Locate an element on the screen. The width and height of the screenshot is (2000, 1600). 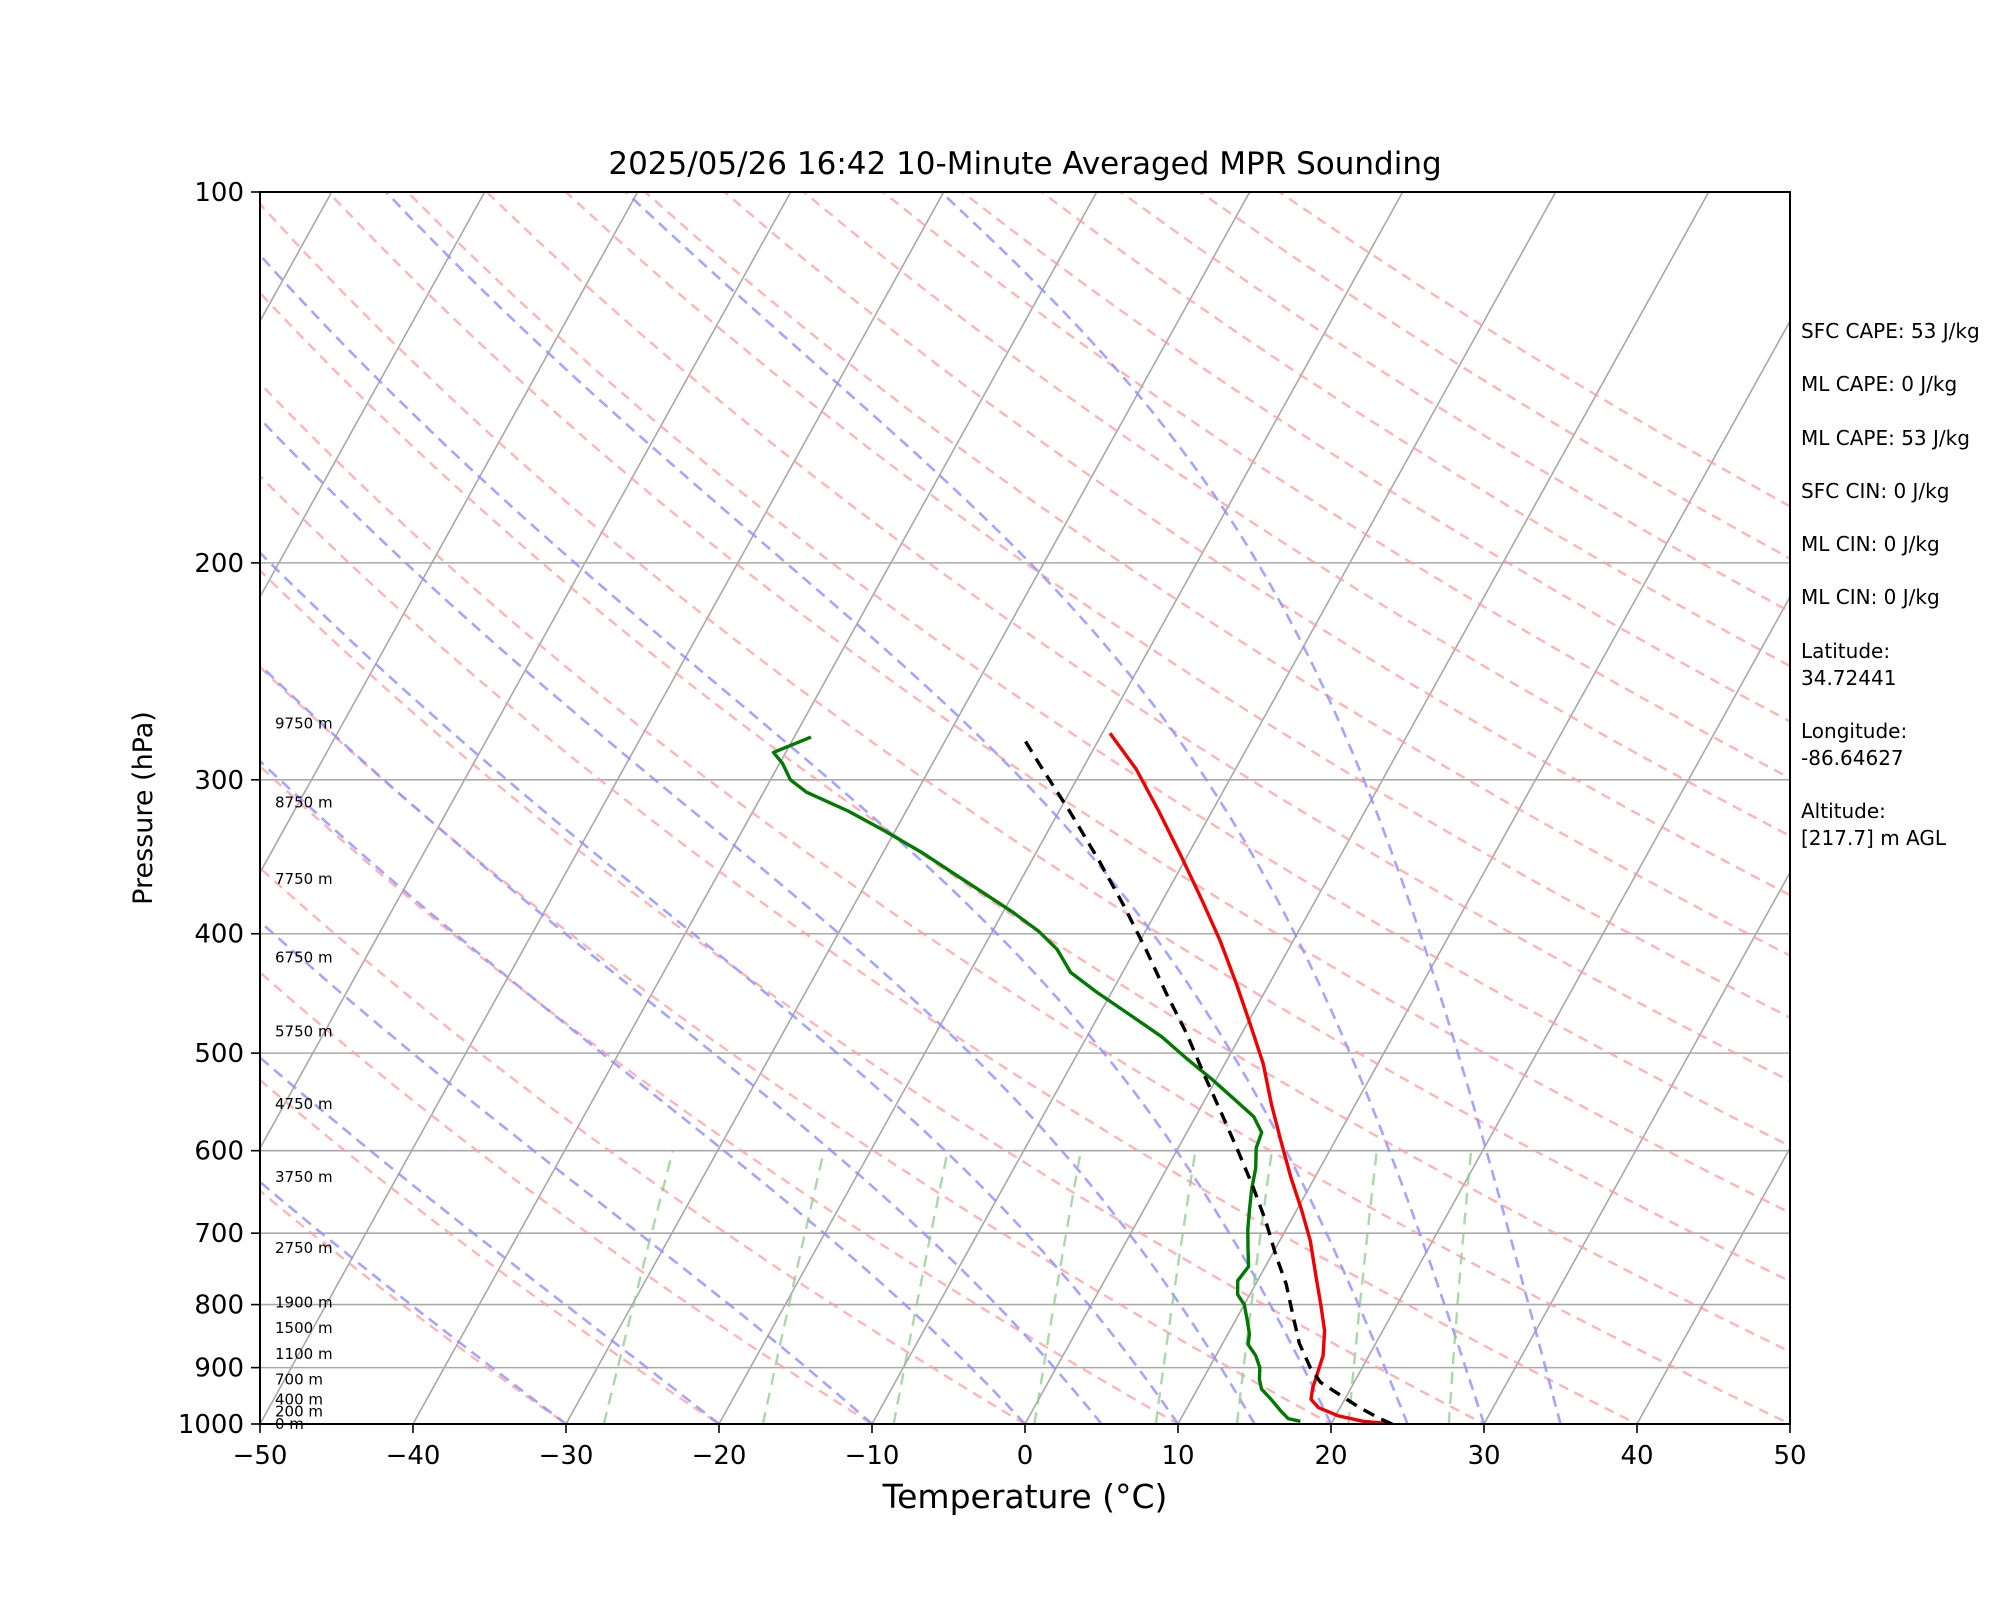
y-axis-ticks: 100 200 300 400 500 600 700 800 900 1000 is located at coordinates (219, 809).